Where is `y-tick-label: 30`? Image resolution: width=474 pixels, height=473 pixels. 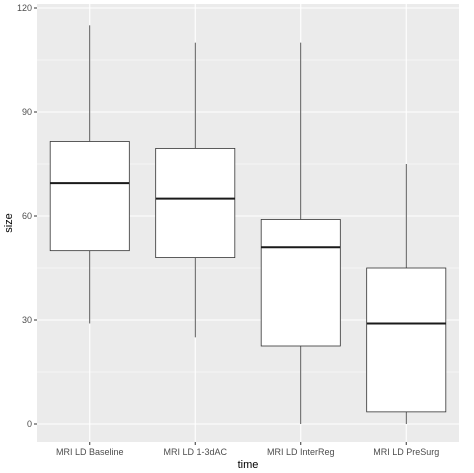
y-tick-label: 30 is located at coordinates (27, 320).